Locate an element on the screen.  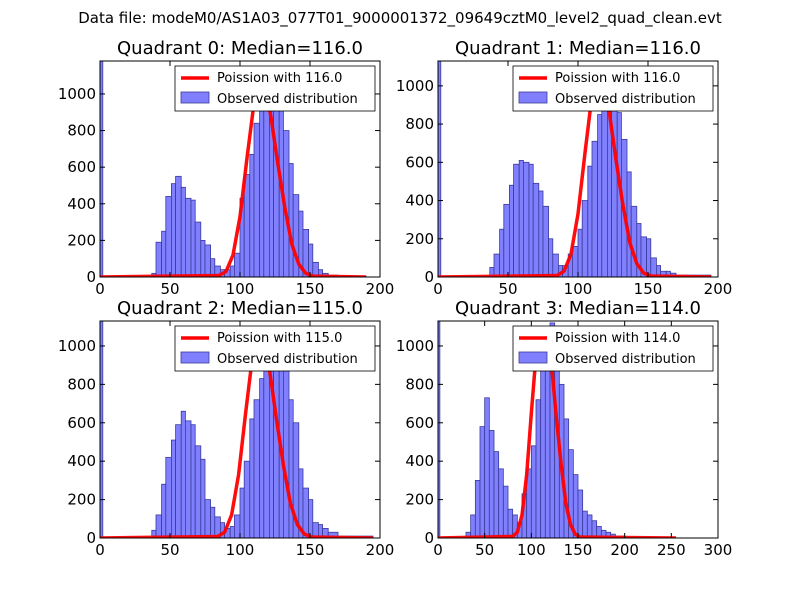
quadrant-1-title: Quadrant 1: Median=116.0 is located at coordinates (578, 48).